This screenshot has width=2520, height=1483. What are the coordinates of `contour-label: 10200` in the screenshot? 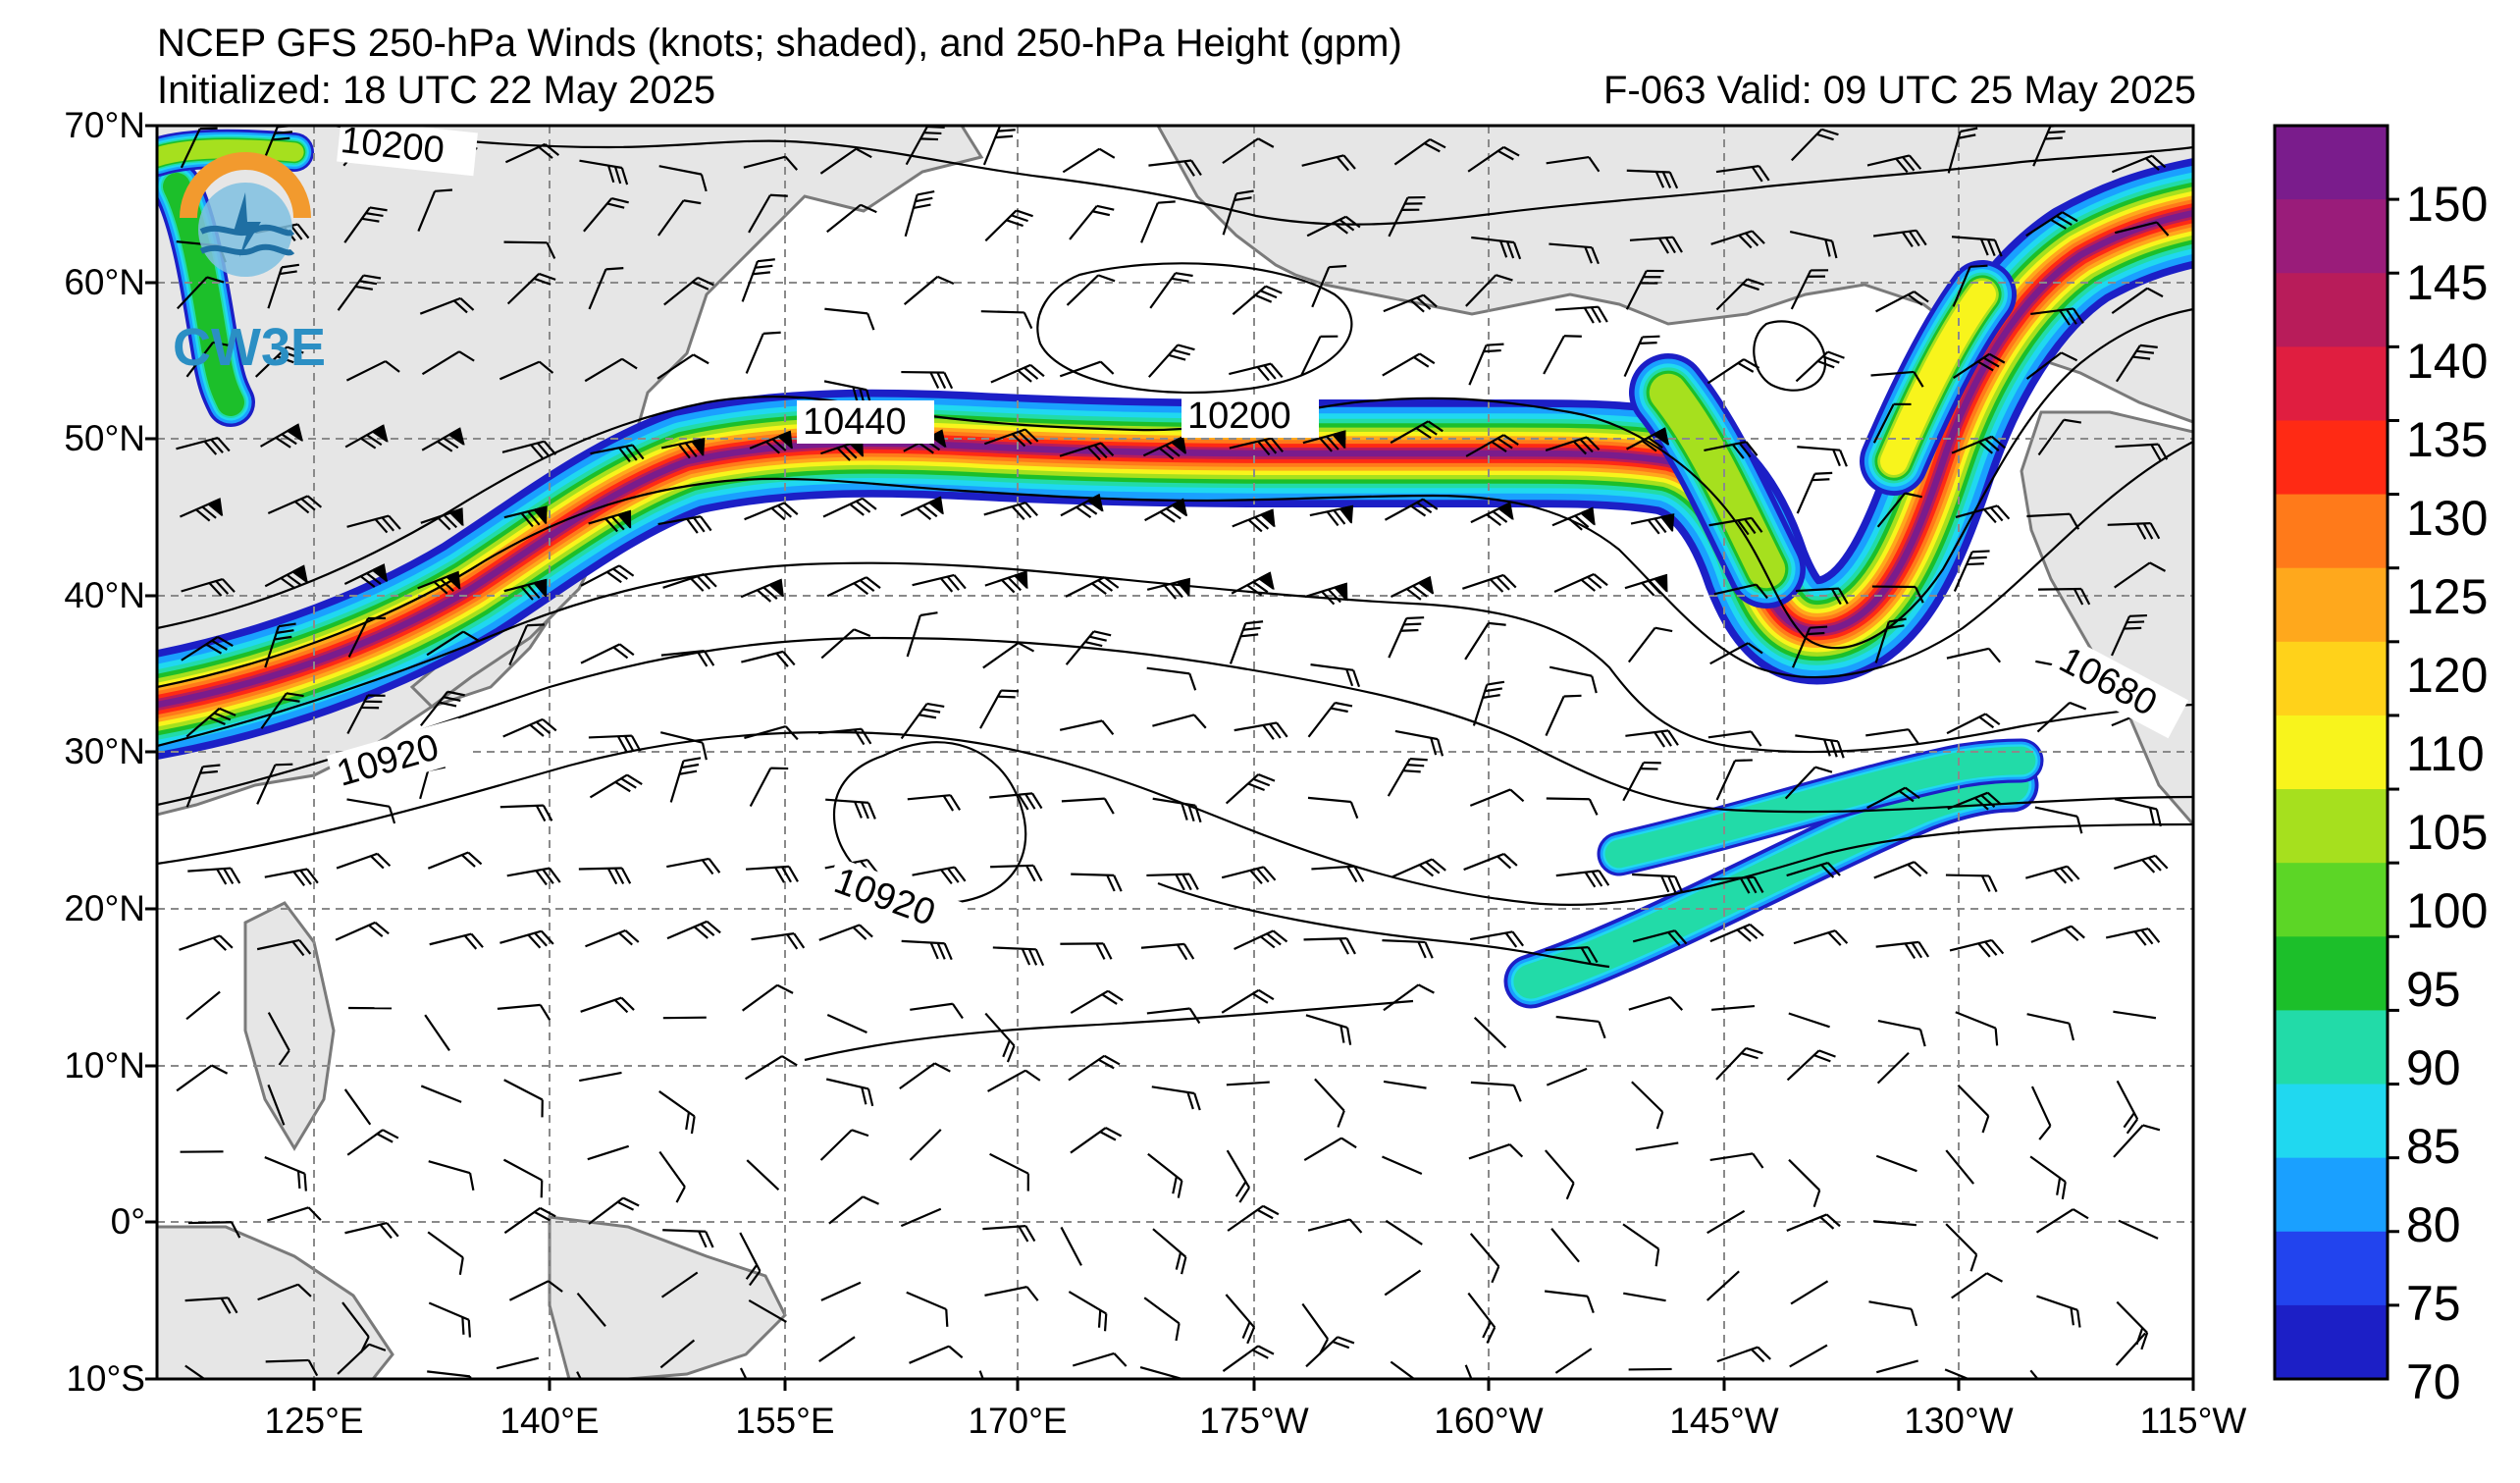 It's located at (1239, 417).